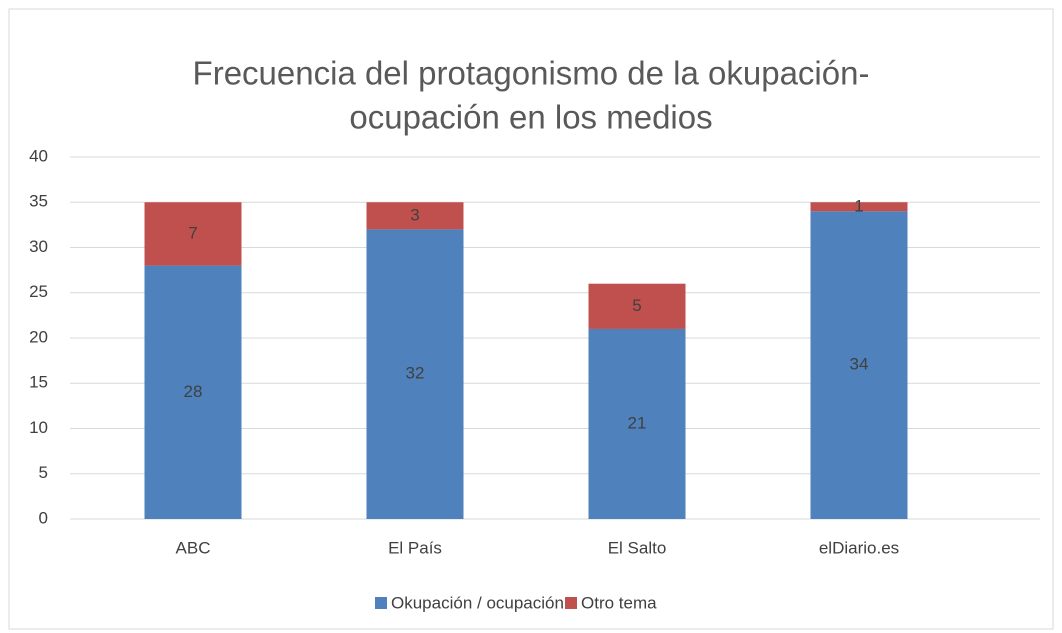 This screenshot has height=633, width=1062. I want to click on data-label: 28, so click(193, 391).